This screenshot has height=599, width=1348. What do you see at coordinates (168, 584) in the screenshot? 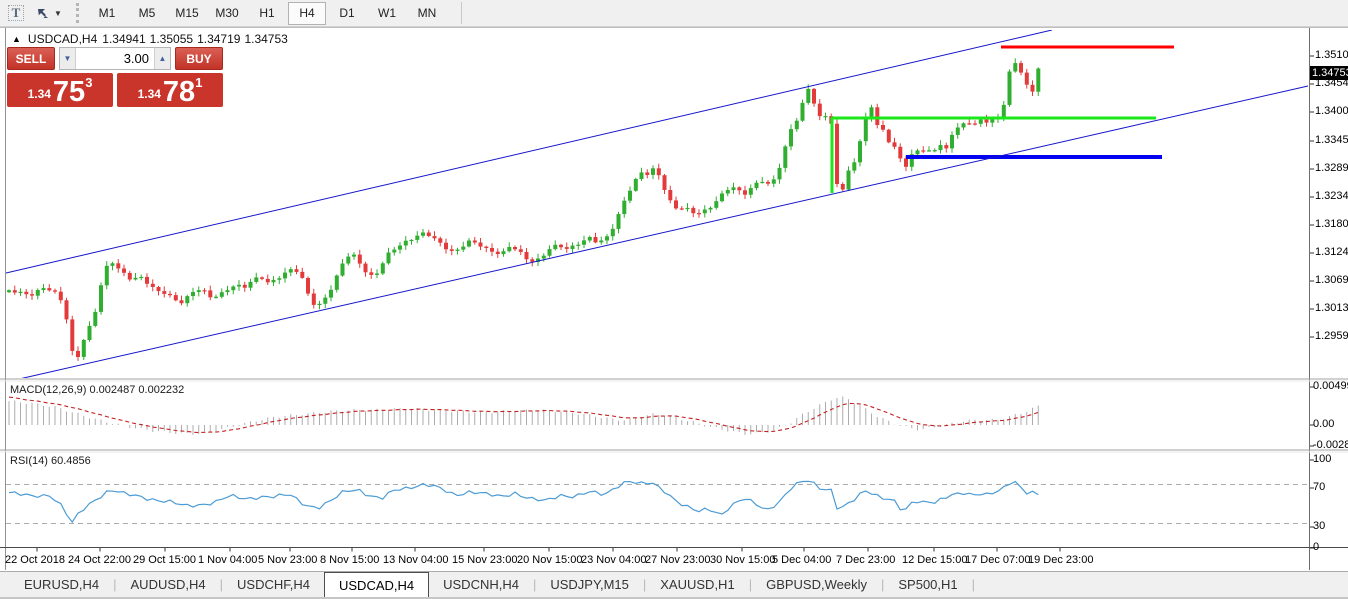
I see `chart-tab-audusd-h4: AUDUSD,H4` at bounding box center [168, 584].